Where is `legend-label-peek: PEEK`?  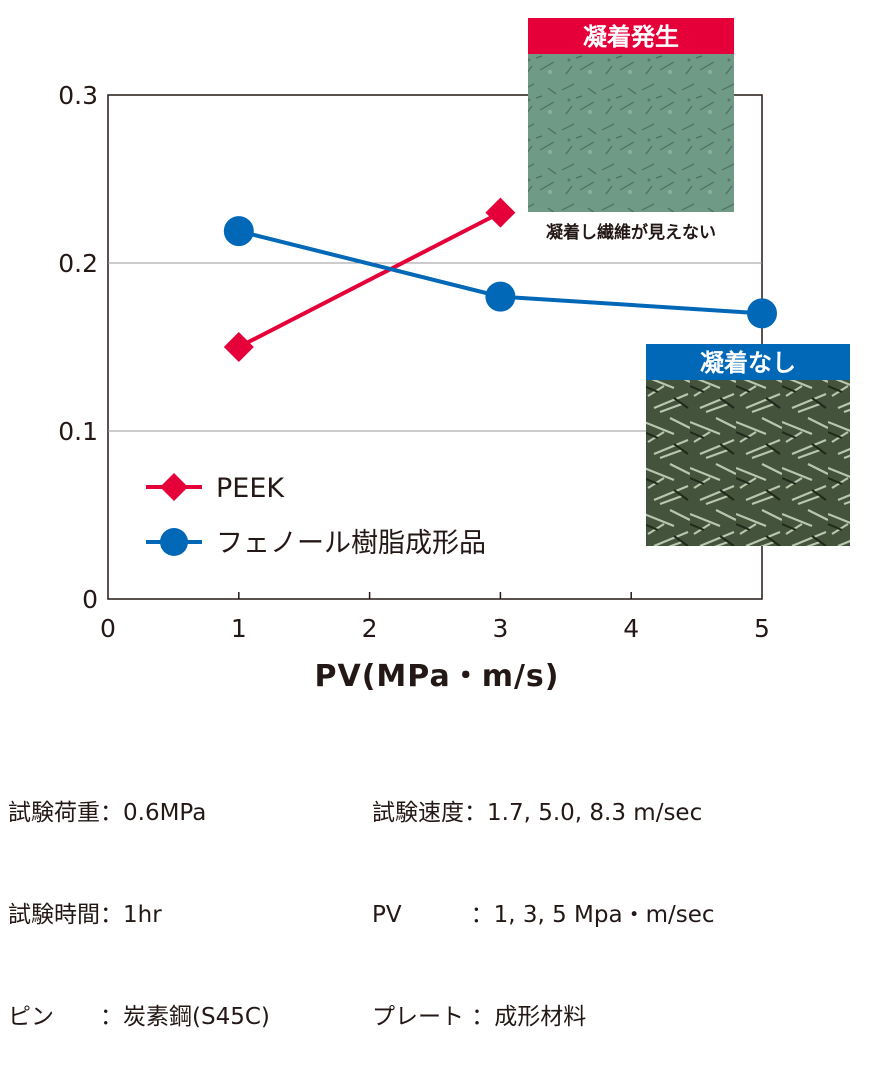 legend-label-peek: PEEK is located at coordinates (250, 488).